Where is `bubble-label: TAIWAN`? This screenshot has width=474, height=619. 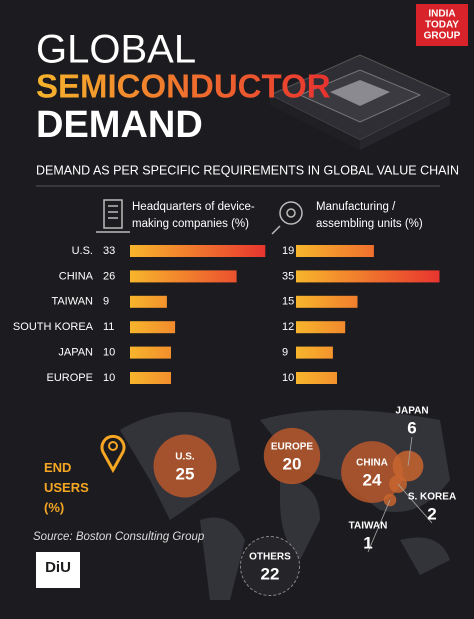 bubble-label: TAIWAN is located at coordinates (368, 526).